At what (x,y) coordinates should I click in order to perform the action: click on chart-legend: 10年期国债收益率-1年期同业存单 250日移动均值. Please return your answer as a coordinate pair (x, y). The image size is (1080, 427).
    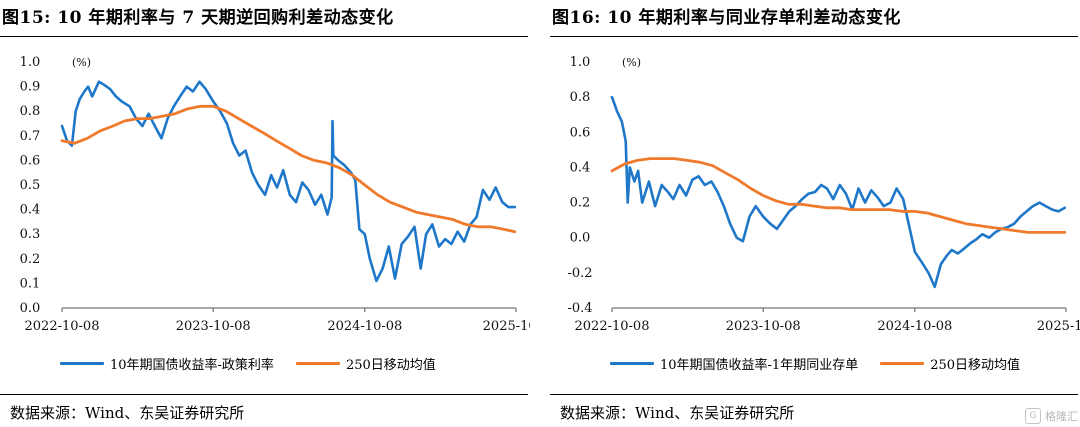
    Looking at the image, I should click on (826, 363).